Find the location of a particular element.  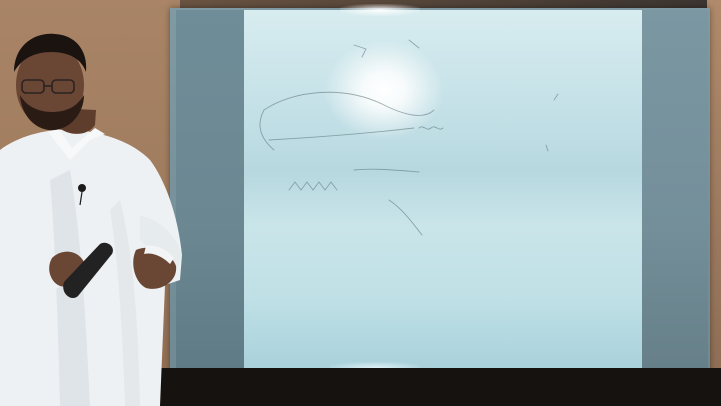

hair is located at coordinates (50, 52).